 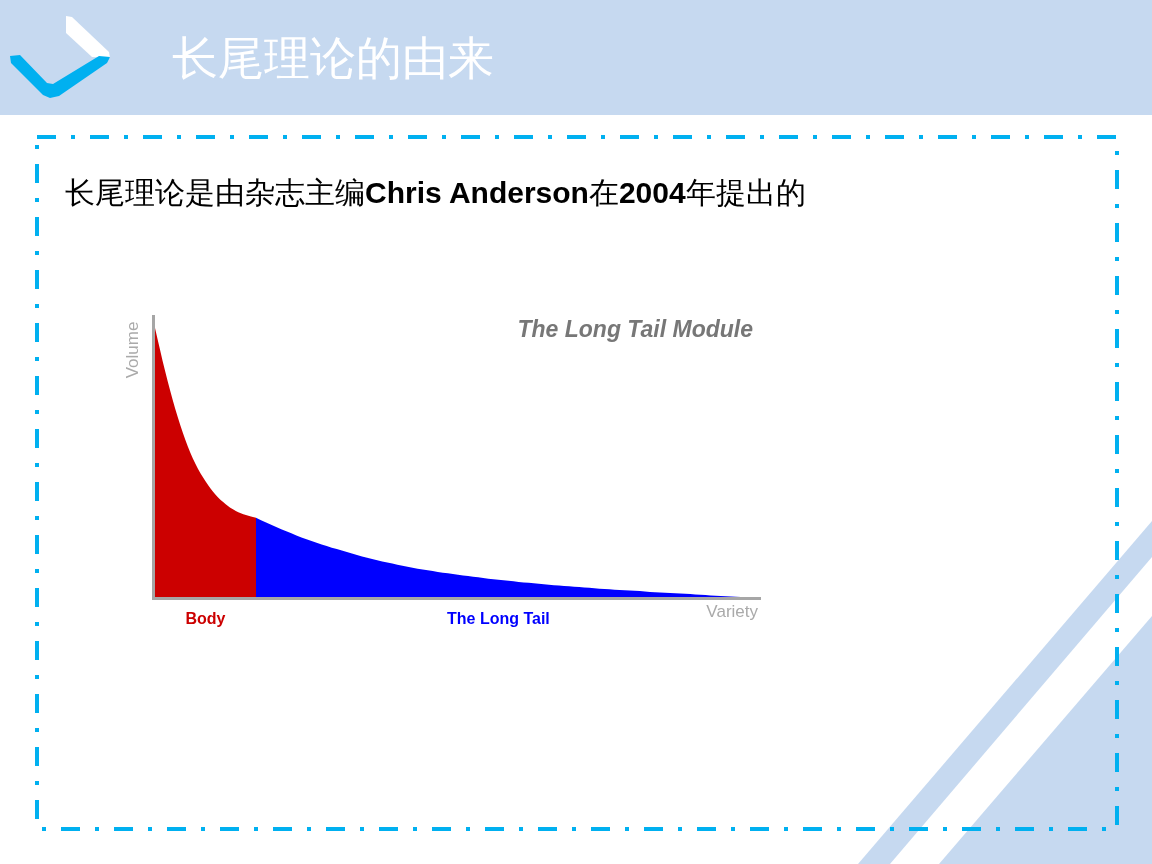 I want to click on chart-title: The Long Tail Module, so click(x=635, y=329).